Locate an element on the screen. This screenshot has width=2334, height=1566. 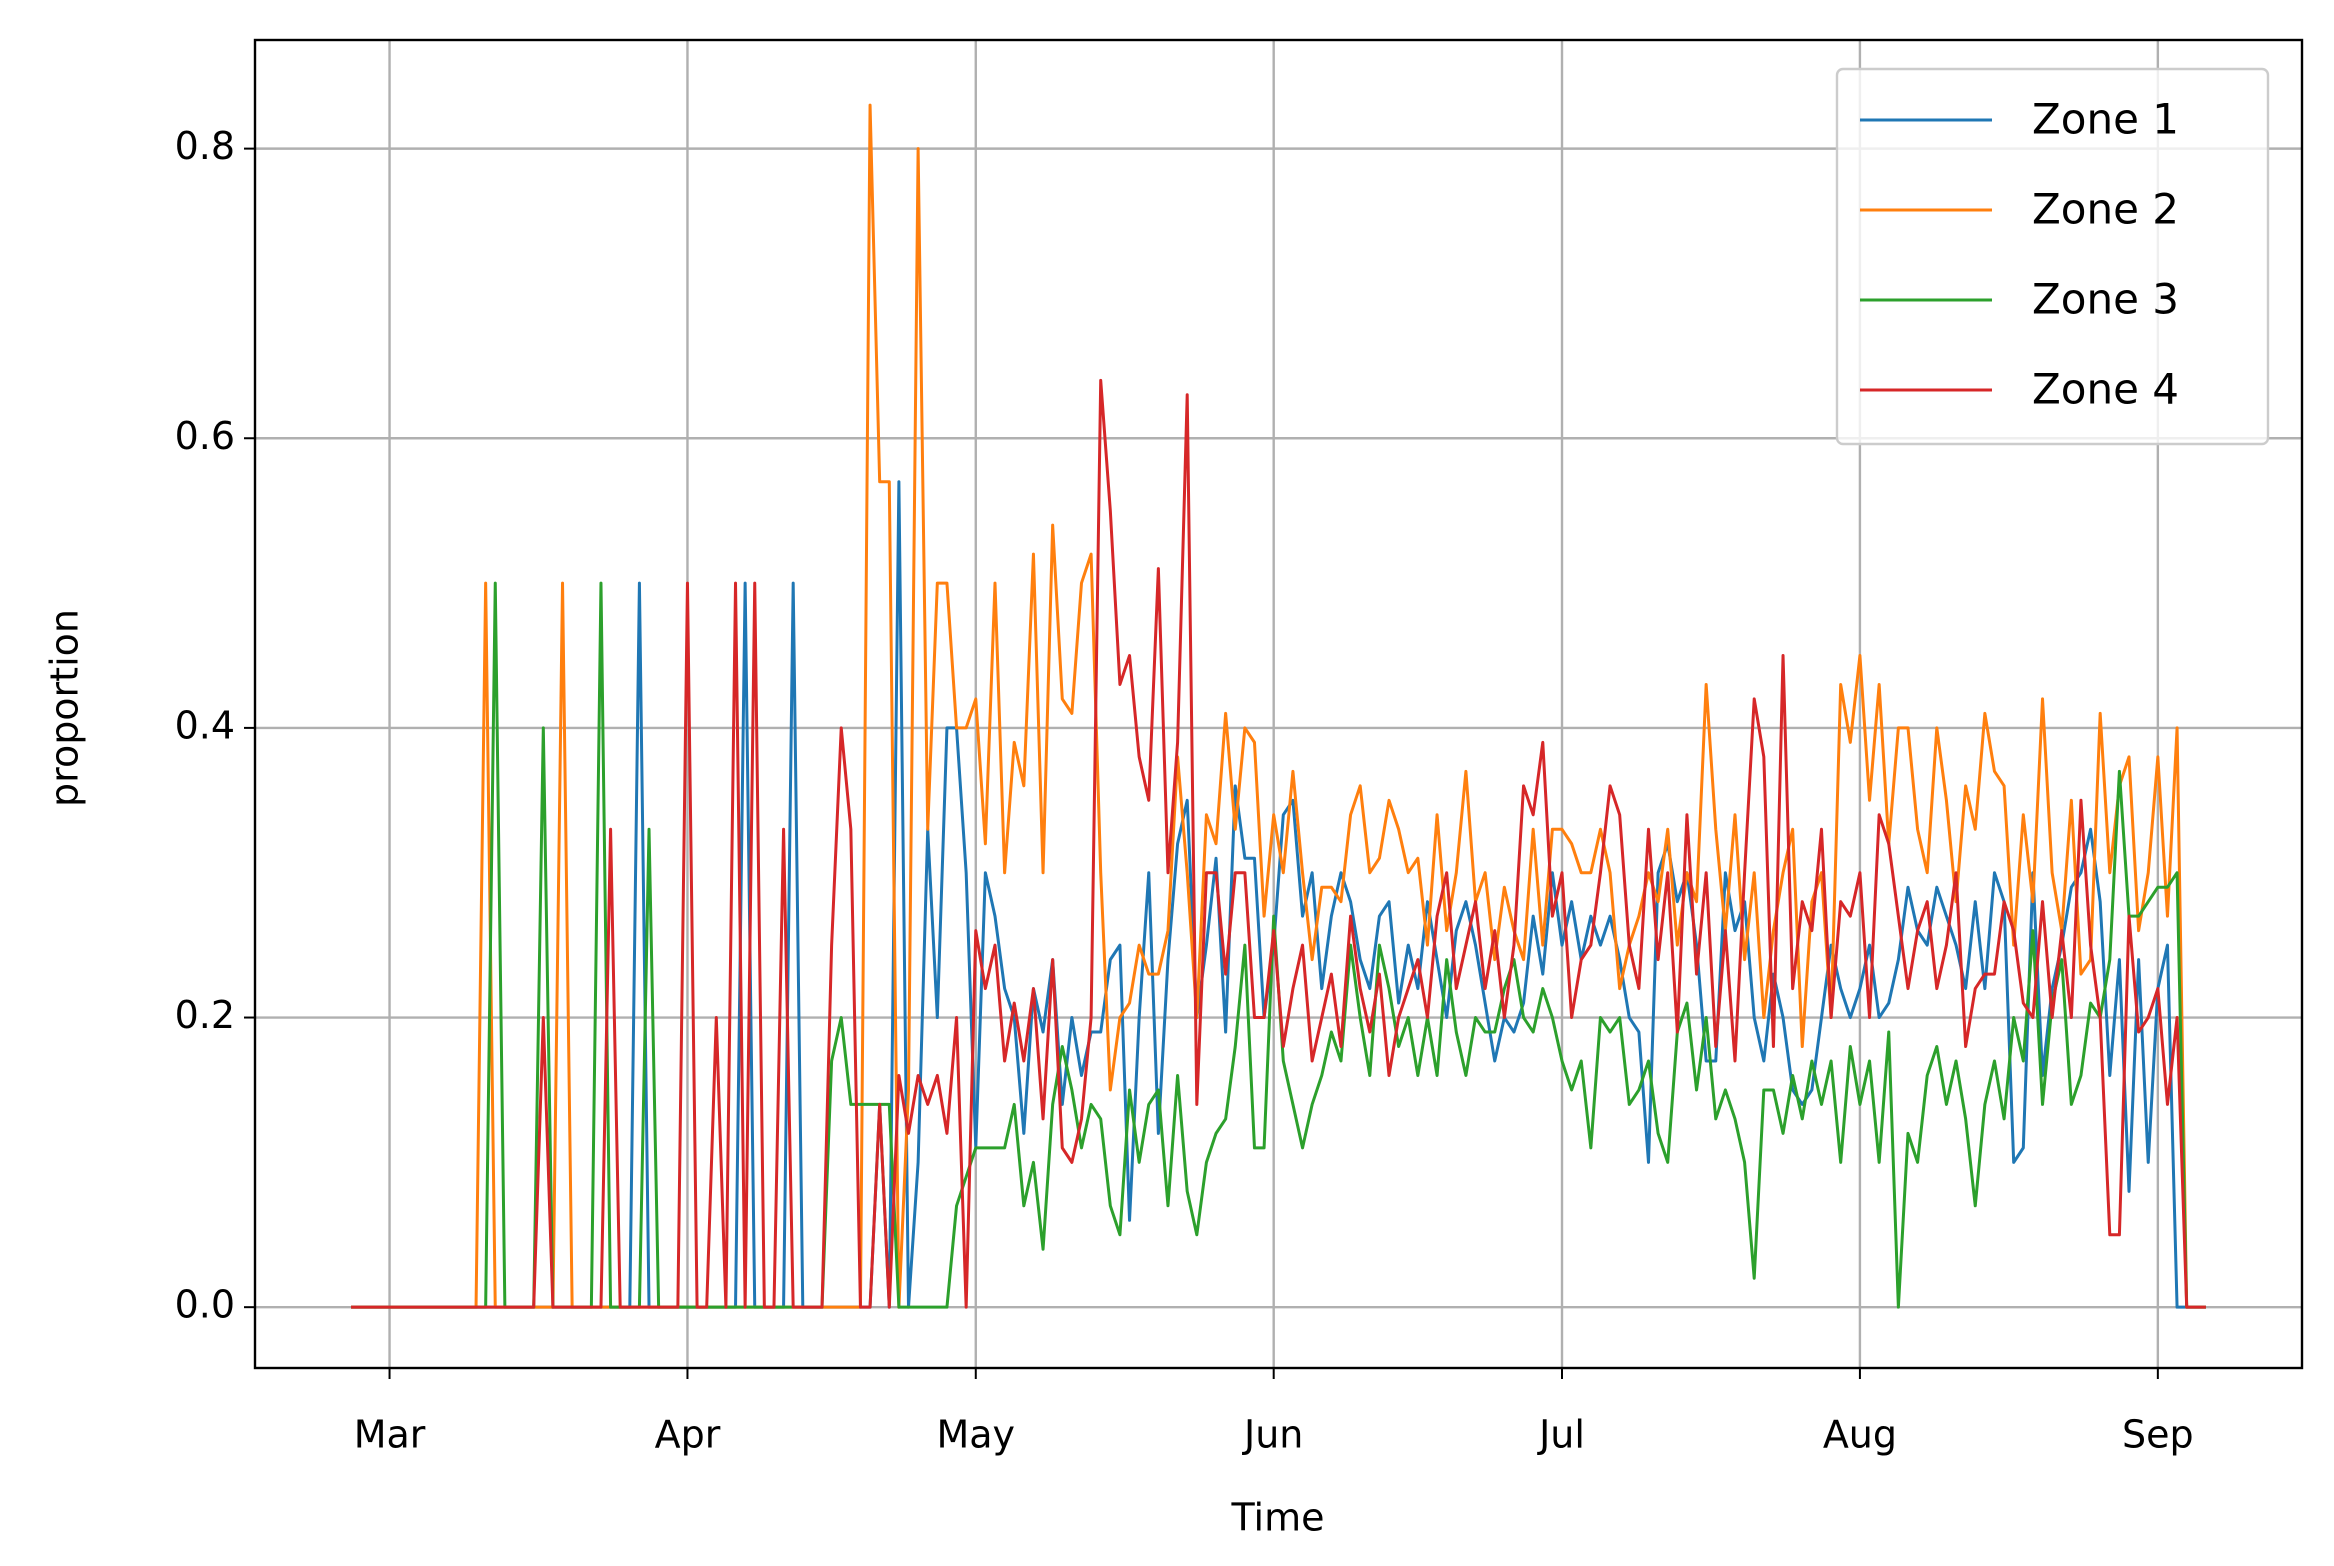
y-tick-label: 0.0 is located at coordinates (205, 1305).